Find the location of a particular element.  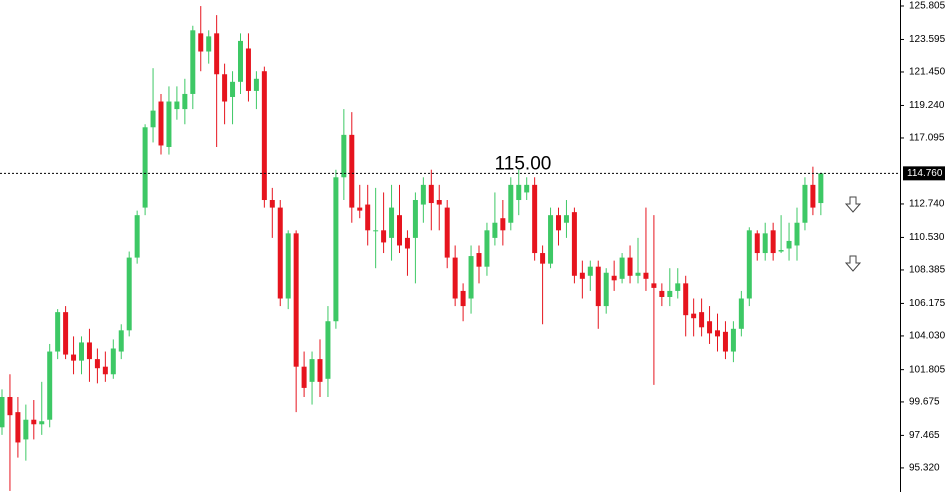

y-tick-label: 121.450 is located at coordinates (927, 72).